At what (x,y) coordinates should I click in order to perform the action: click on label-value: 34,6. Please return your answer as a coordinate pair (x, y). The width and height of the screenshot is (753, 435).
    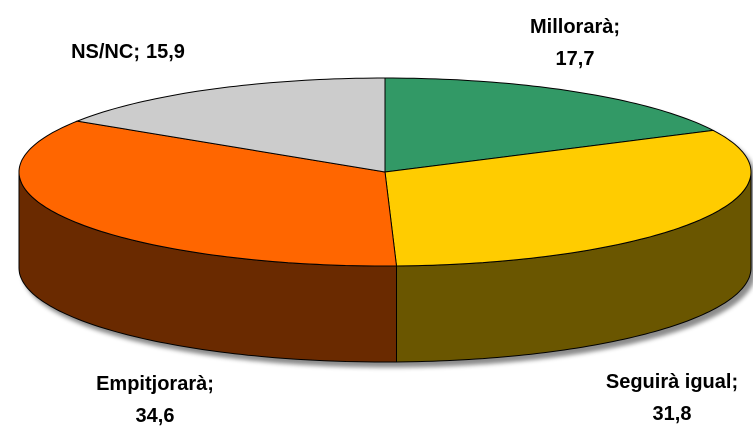
    Looking at the image, I should click on (155, 416).